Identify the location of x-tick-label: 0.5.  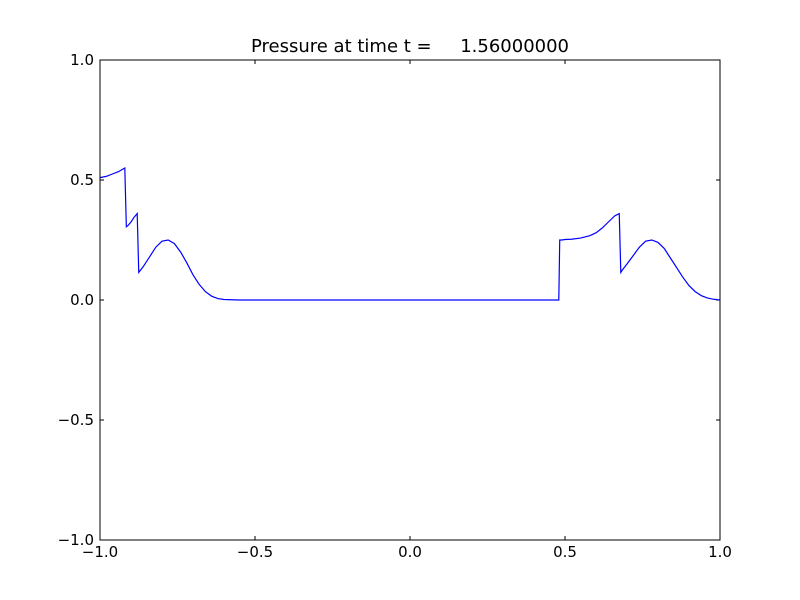
(565, 552).